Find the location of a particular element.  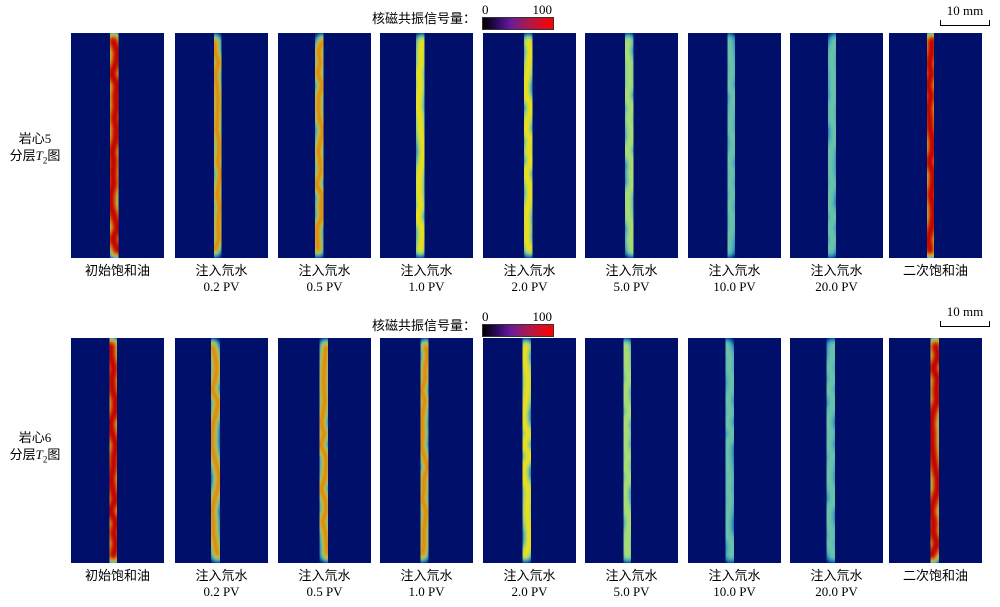

core-label: 岩心5 分层T2图 is located at coordinates (35, 150).